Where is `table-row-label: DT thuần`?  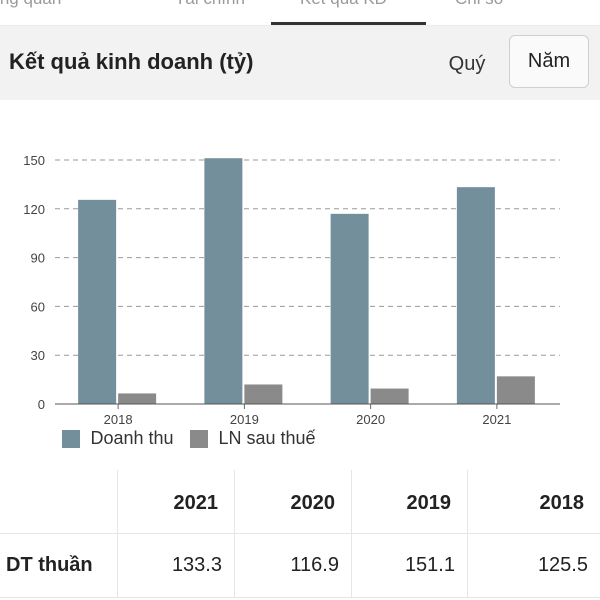
table-row-label: DT thuần is located at coordinates (59, 566).